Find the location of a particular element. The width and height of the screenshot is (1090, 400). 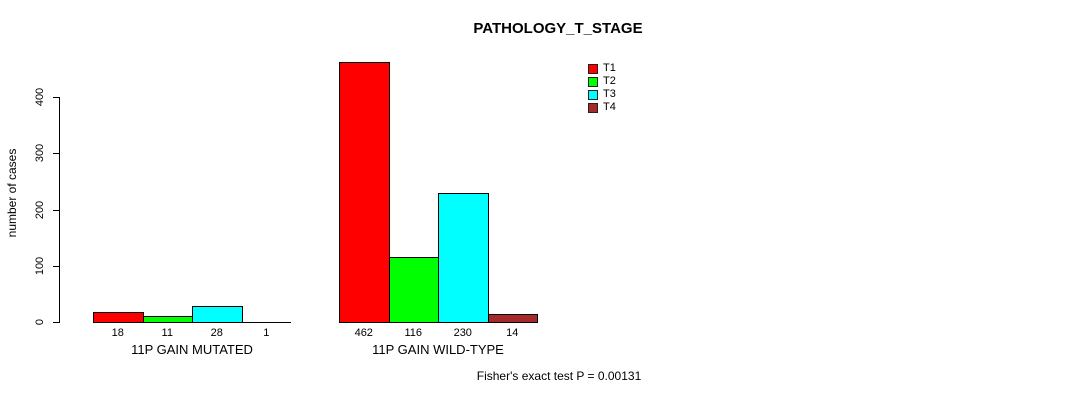

y-axis-tick-label: 200 is located at coordinates (40, 209).